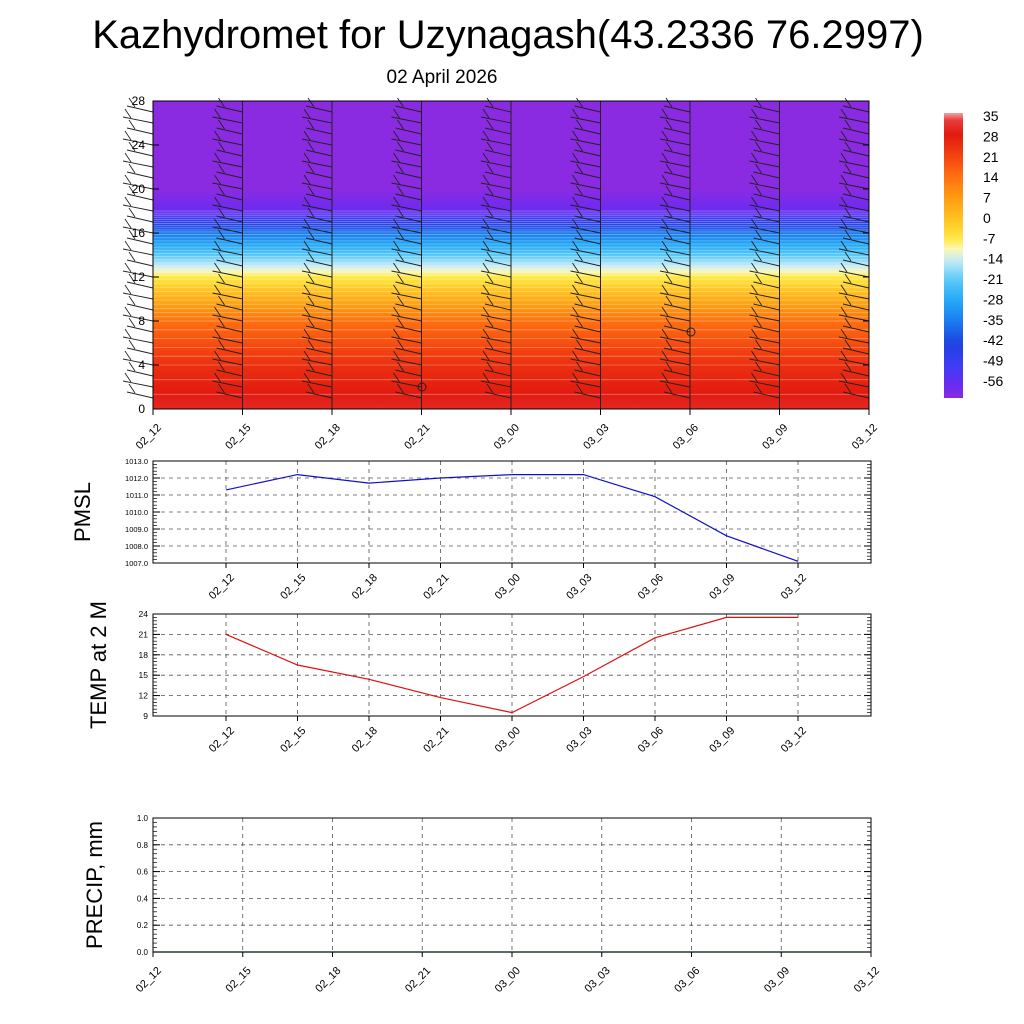  I want to click on y-tick-label: 24, so click(144, 614).